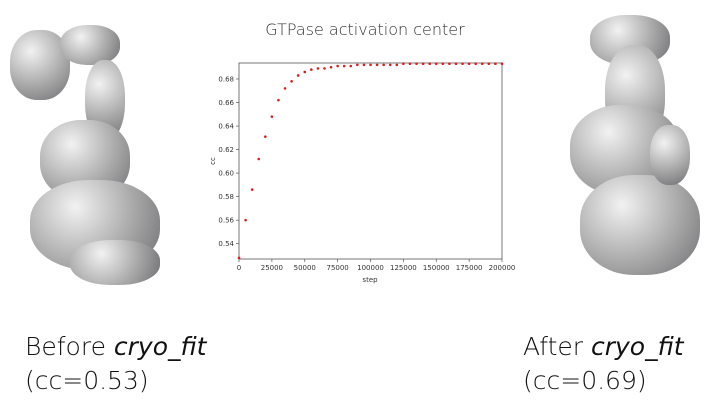  Describe the element at coordinates (502, 268) in the screenshot. I see `x-tick-label: 200000` at that location.